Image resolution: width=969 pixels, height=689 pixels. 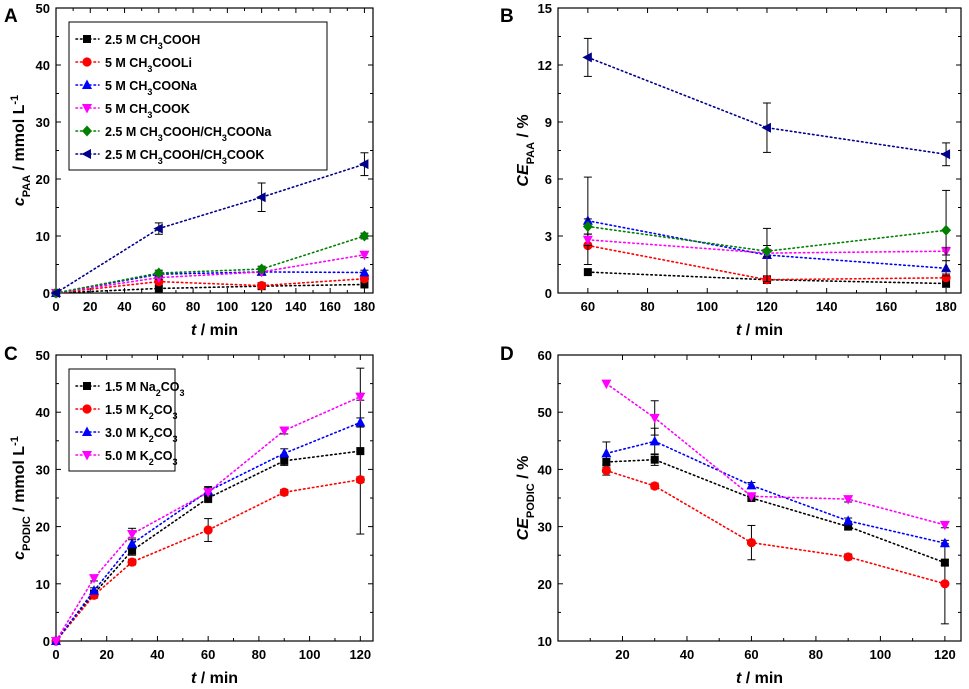 I want to click on legend-entry: 5 M CH3COOLi, so click(x=133, y=65).